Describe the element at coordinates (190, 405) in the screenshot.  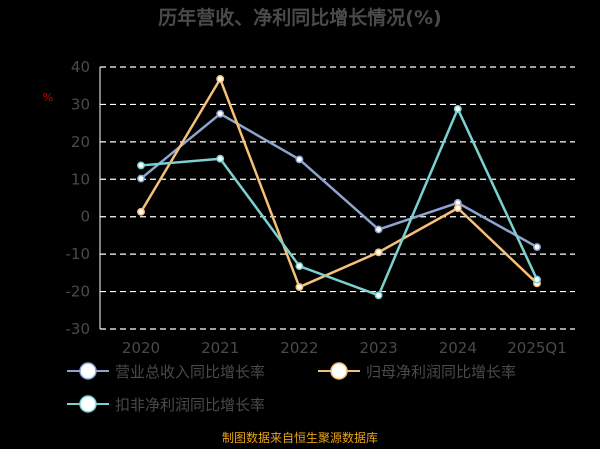
I see `legend-label: 扣非净利润同比增长率` at that location.